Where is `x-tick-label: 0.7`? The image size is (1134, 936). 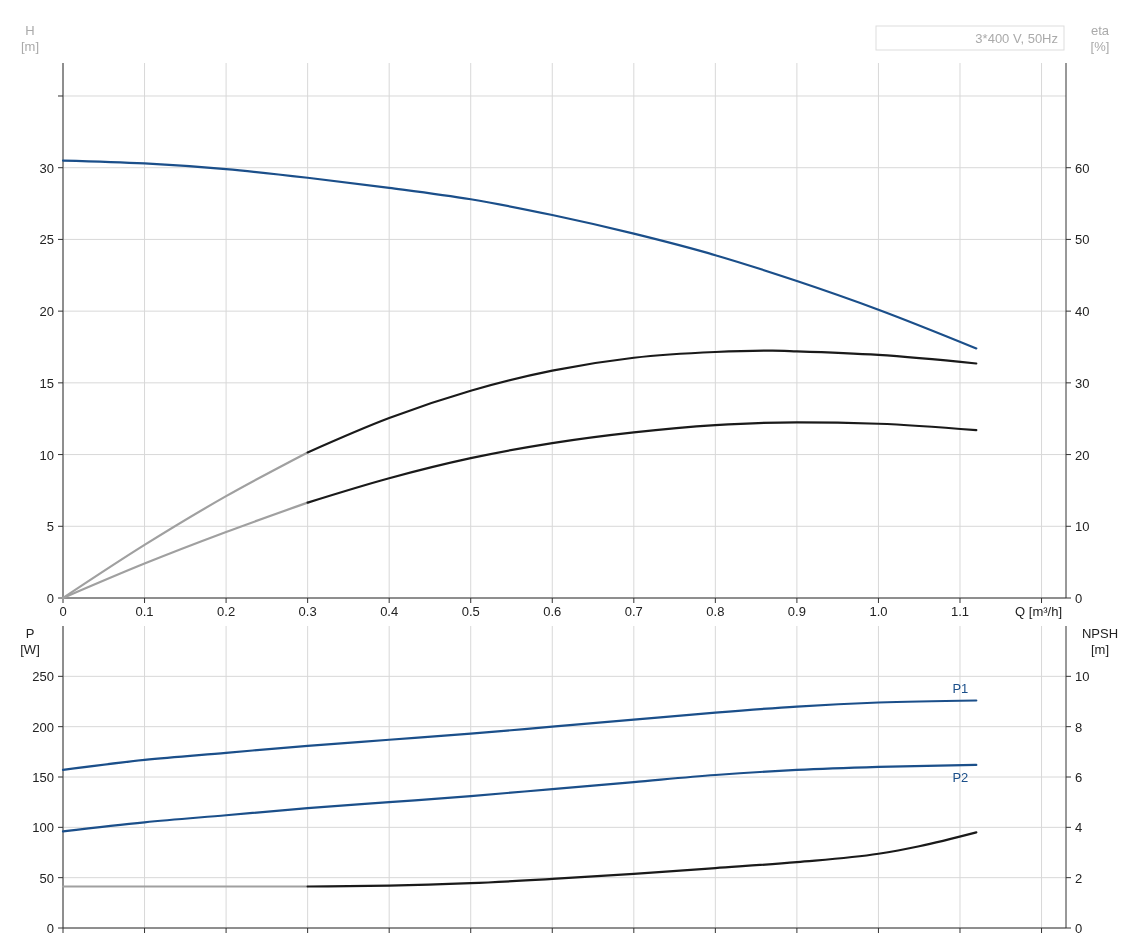
x-tick-label: 0.7 is located at coordinates (633, 611).